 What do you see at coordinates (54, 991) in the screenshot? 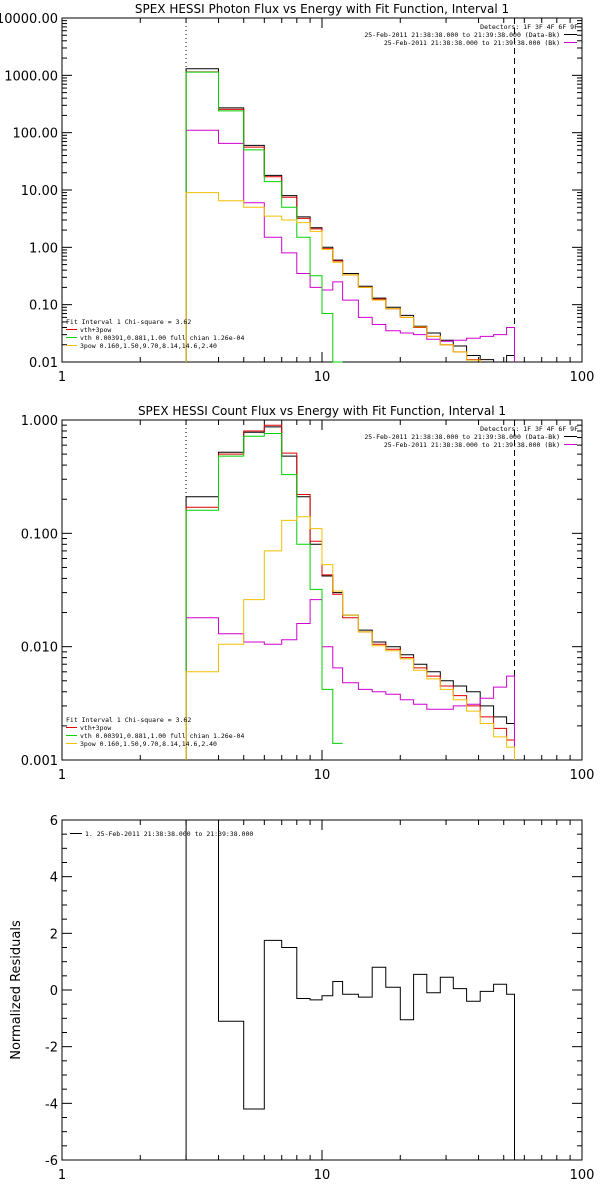
I see `y-tick-label: 0` at bounding box center [54, 991].